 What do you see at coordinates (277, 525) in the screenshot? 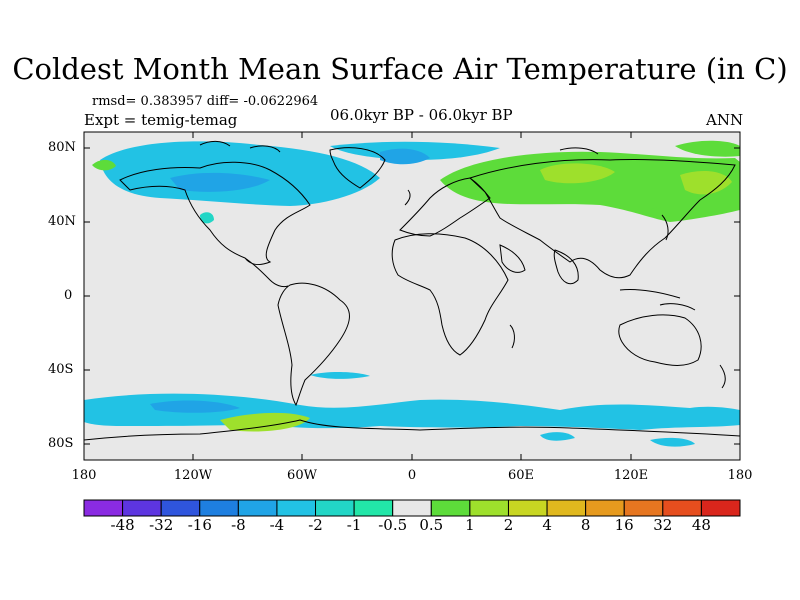
I see `colorbar-label: -4` at bounding box center [277, 525].